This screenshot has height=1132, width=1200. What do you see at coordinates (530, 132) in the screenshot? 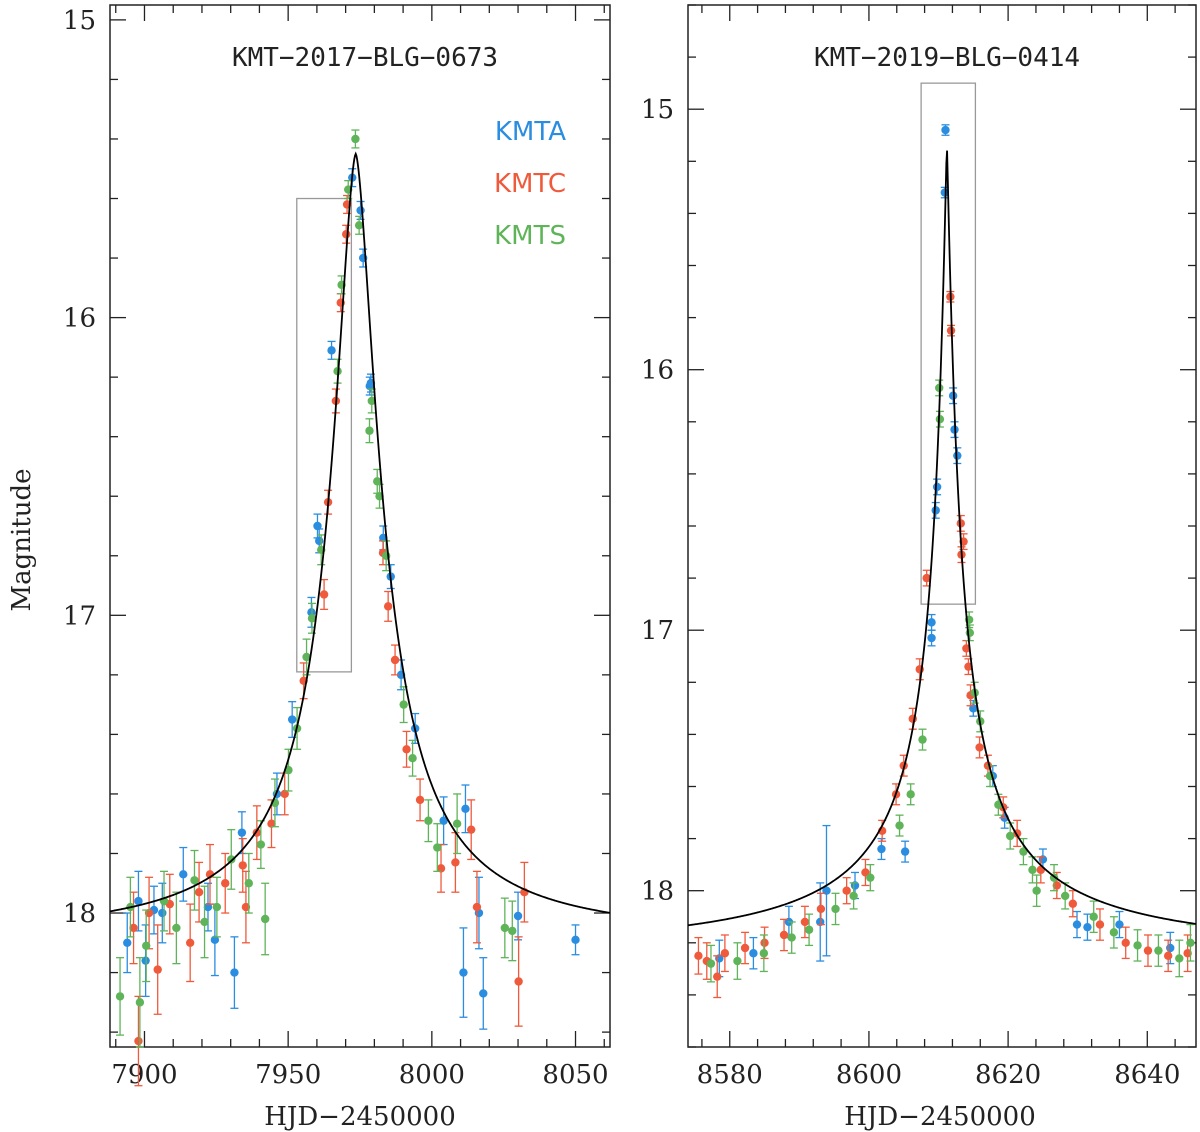
I see `legend-item-kmta: KMTA` at bounding box center [530, 132].